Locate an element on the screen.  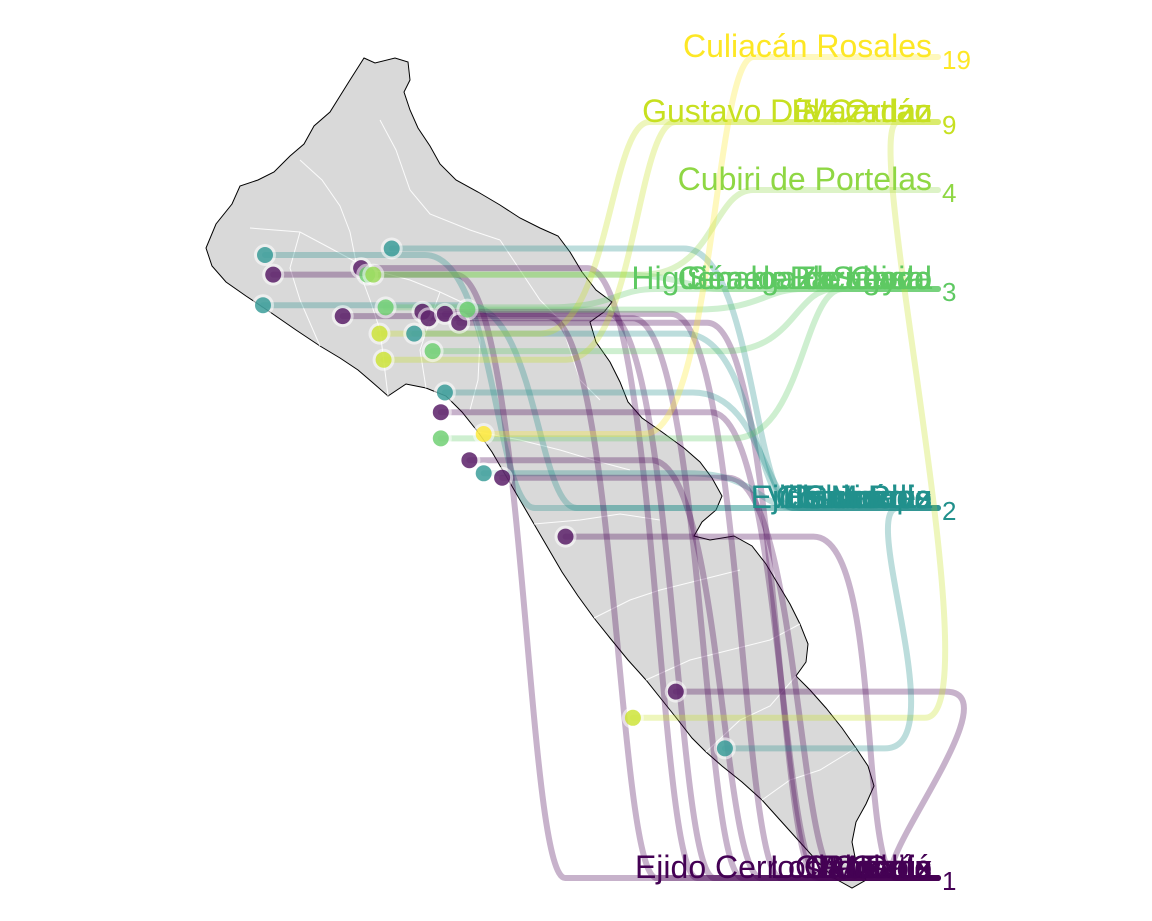
destination-label: Elota is located at coordinates (895, 867).